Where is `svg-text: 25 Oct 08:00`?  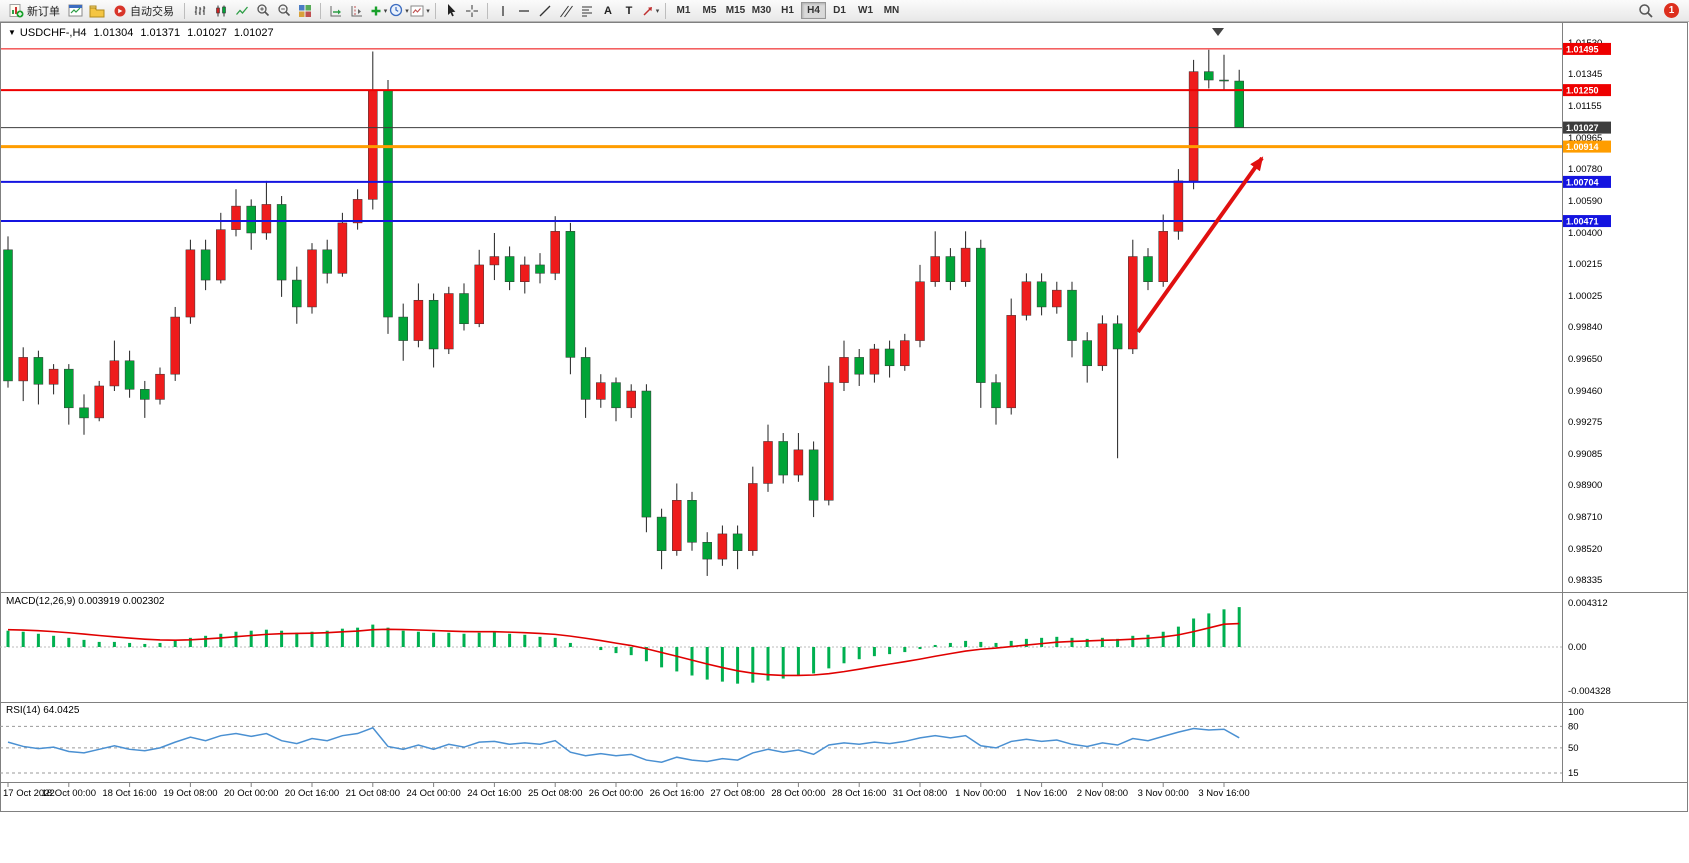
svg-text: 25 Oct 08:00 is located at coordinates (555, 793).